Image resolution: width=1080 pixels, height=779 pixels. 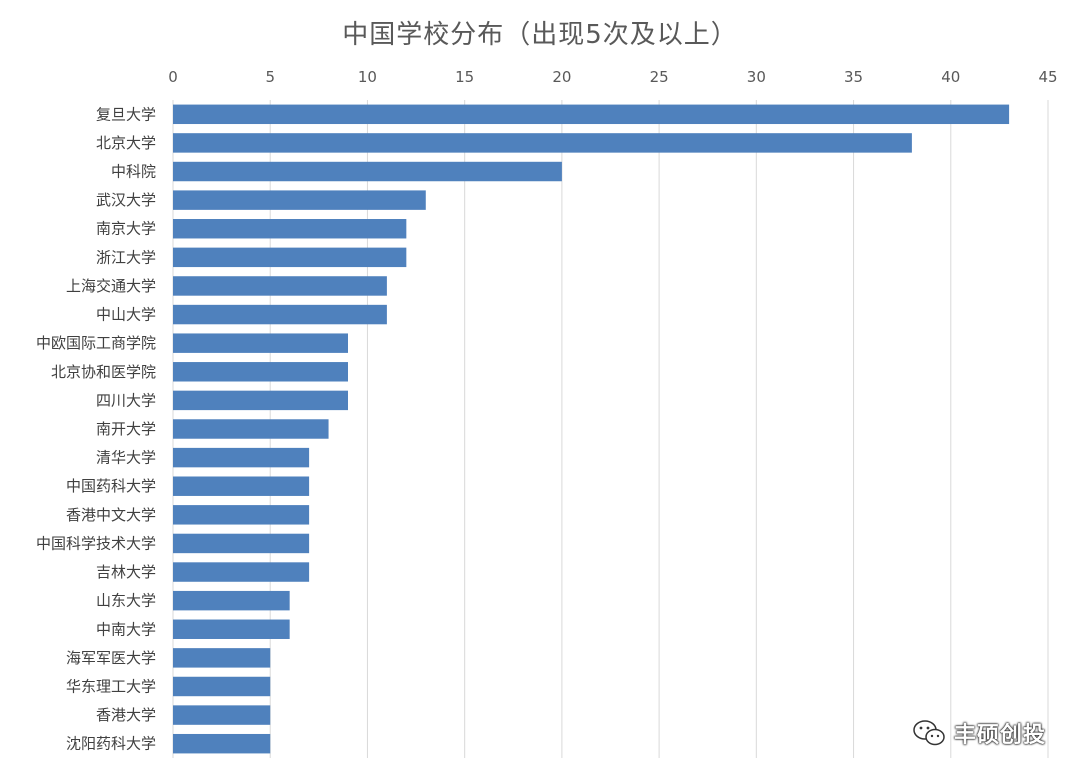 What do you see at coordinates (126, 143) in the screenshot?
I see `category-label: 北京大学` at bounding box center [126, 143].